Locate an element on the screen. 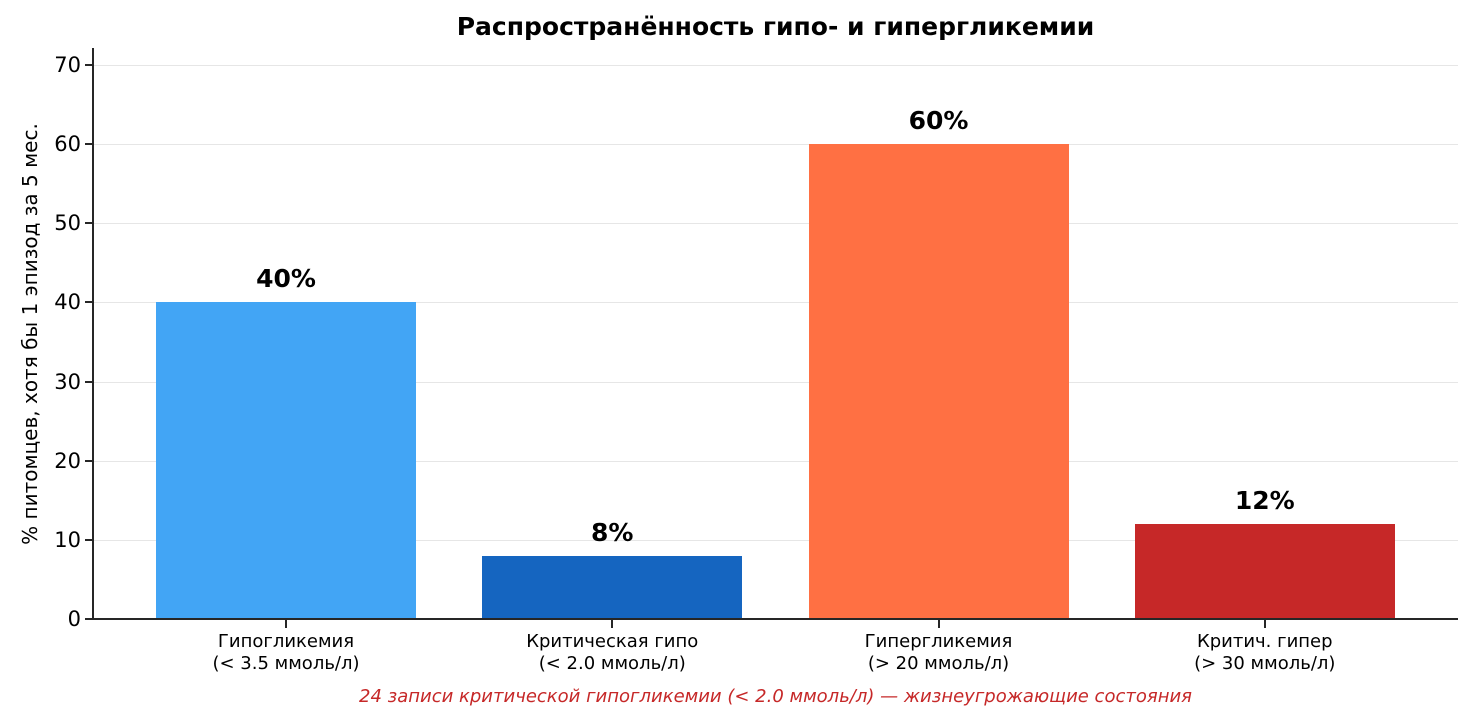  bar-value-label: 12% is located at coordinates (1264, 501).